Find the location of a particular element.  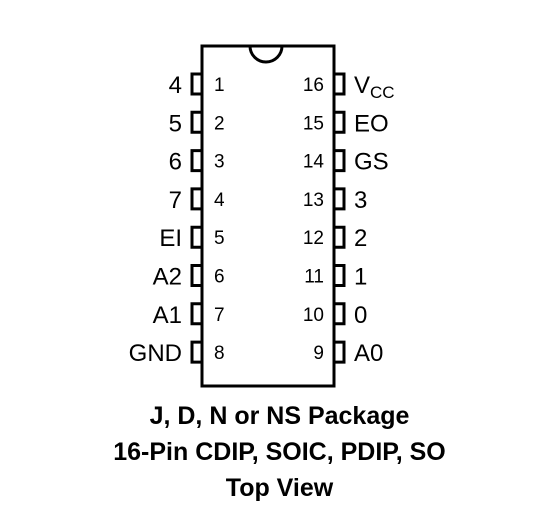

pin-name-left: A1 is located at coordinates (167, 315).